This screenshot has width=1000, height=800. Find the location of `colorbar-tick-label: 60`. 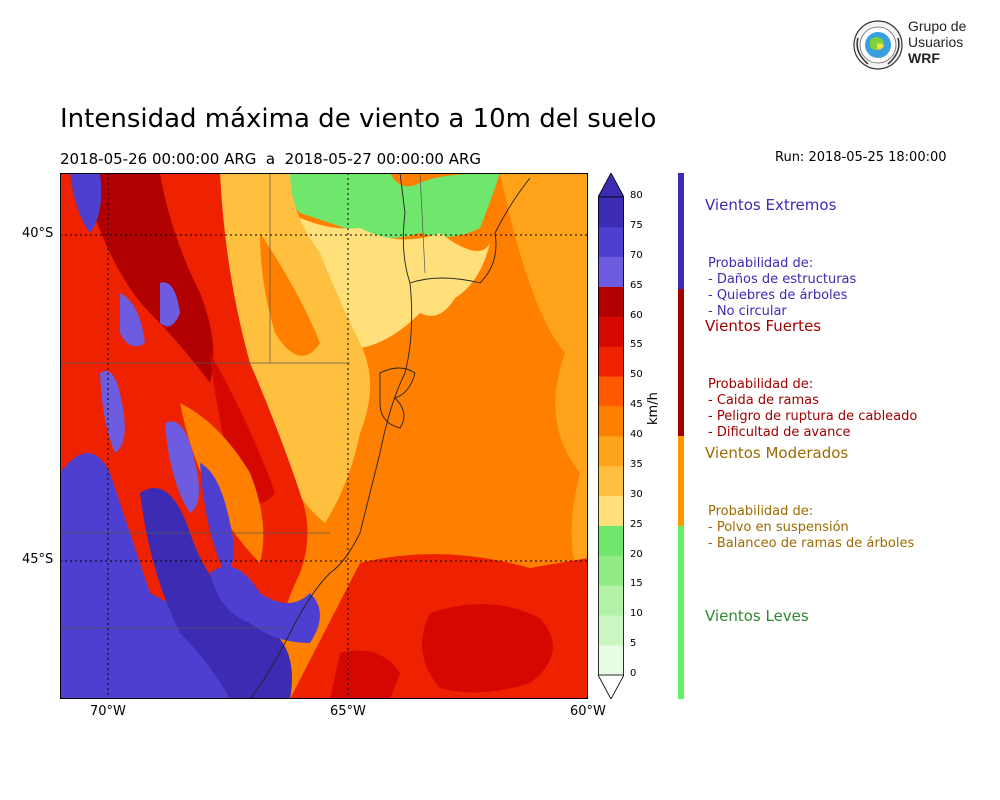

colorbar-tick-label: 60 is located at coordinates (636, 315).